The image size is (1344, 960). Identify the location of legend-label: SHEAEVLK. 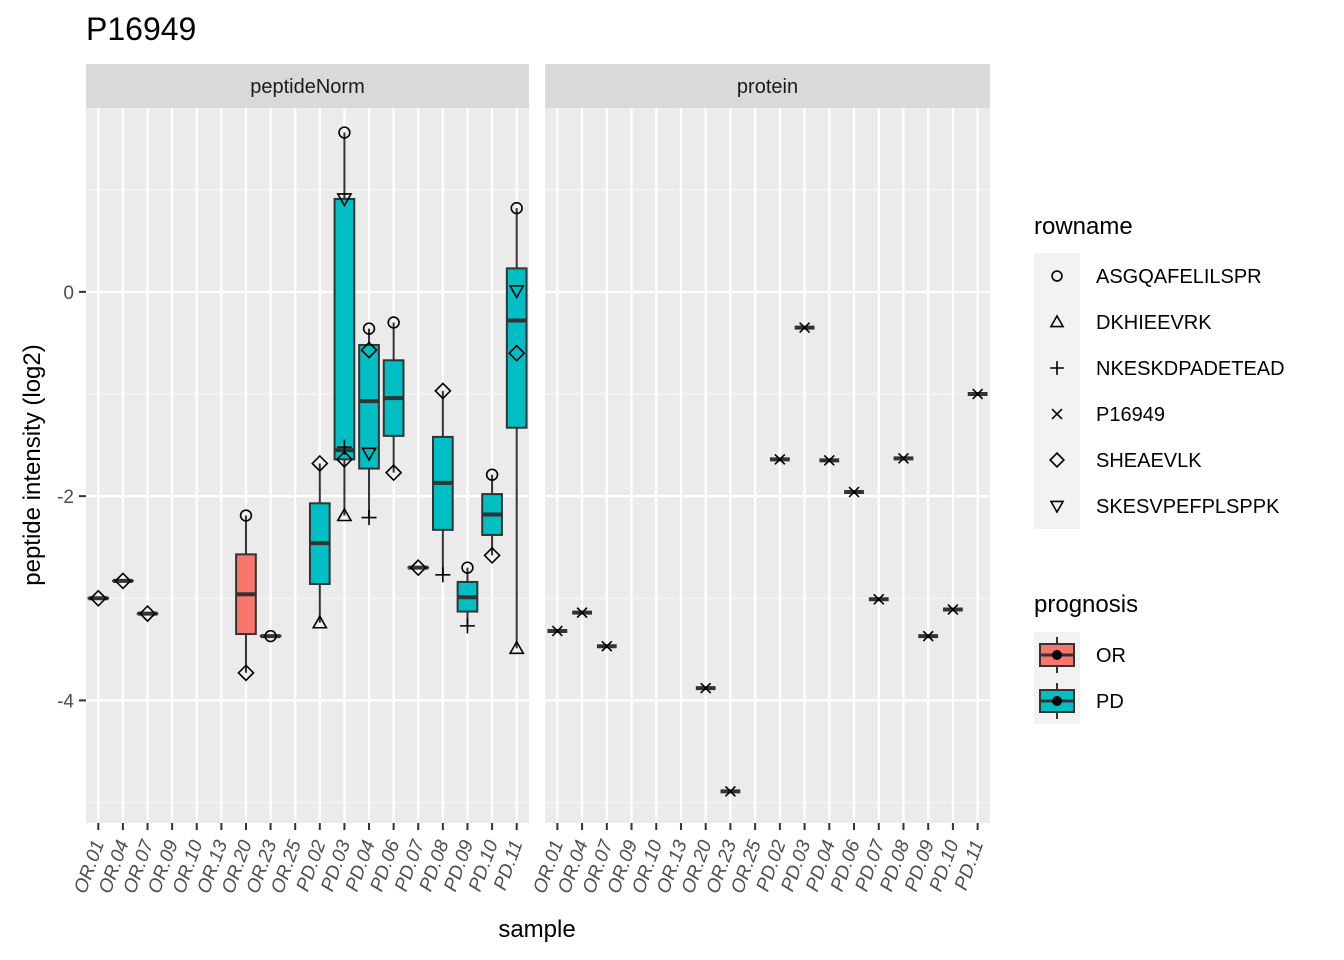
(1149, 461).